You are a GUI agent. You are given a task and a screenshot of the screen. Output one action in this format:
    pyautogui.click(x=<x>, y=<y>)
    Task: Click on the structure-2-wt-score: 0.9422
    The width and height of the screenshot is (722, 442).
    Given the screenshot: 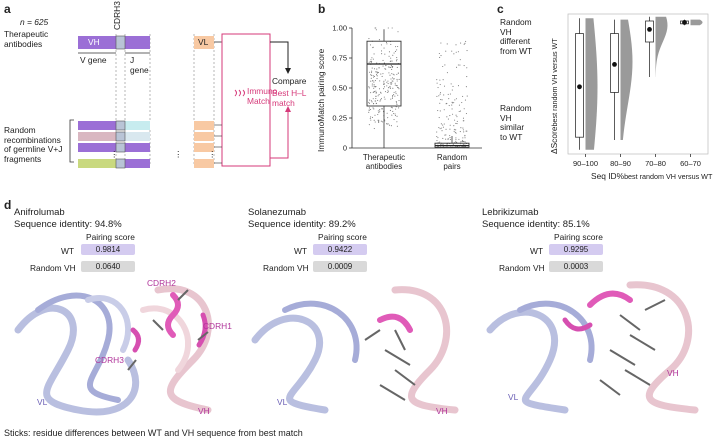 What is the action you would take?
    pyautogui.click(x=340, y=249)
    